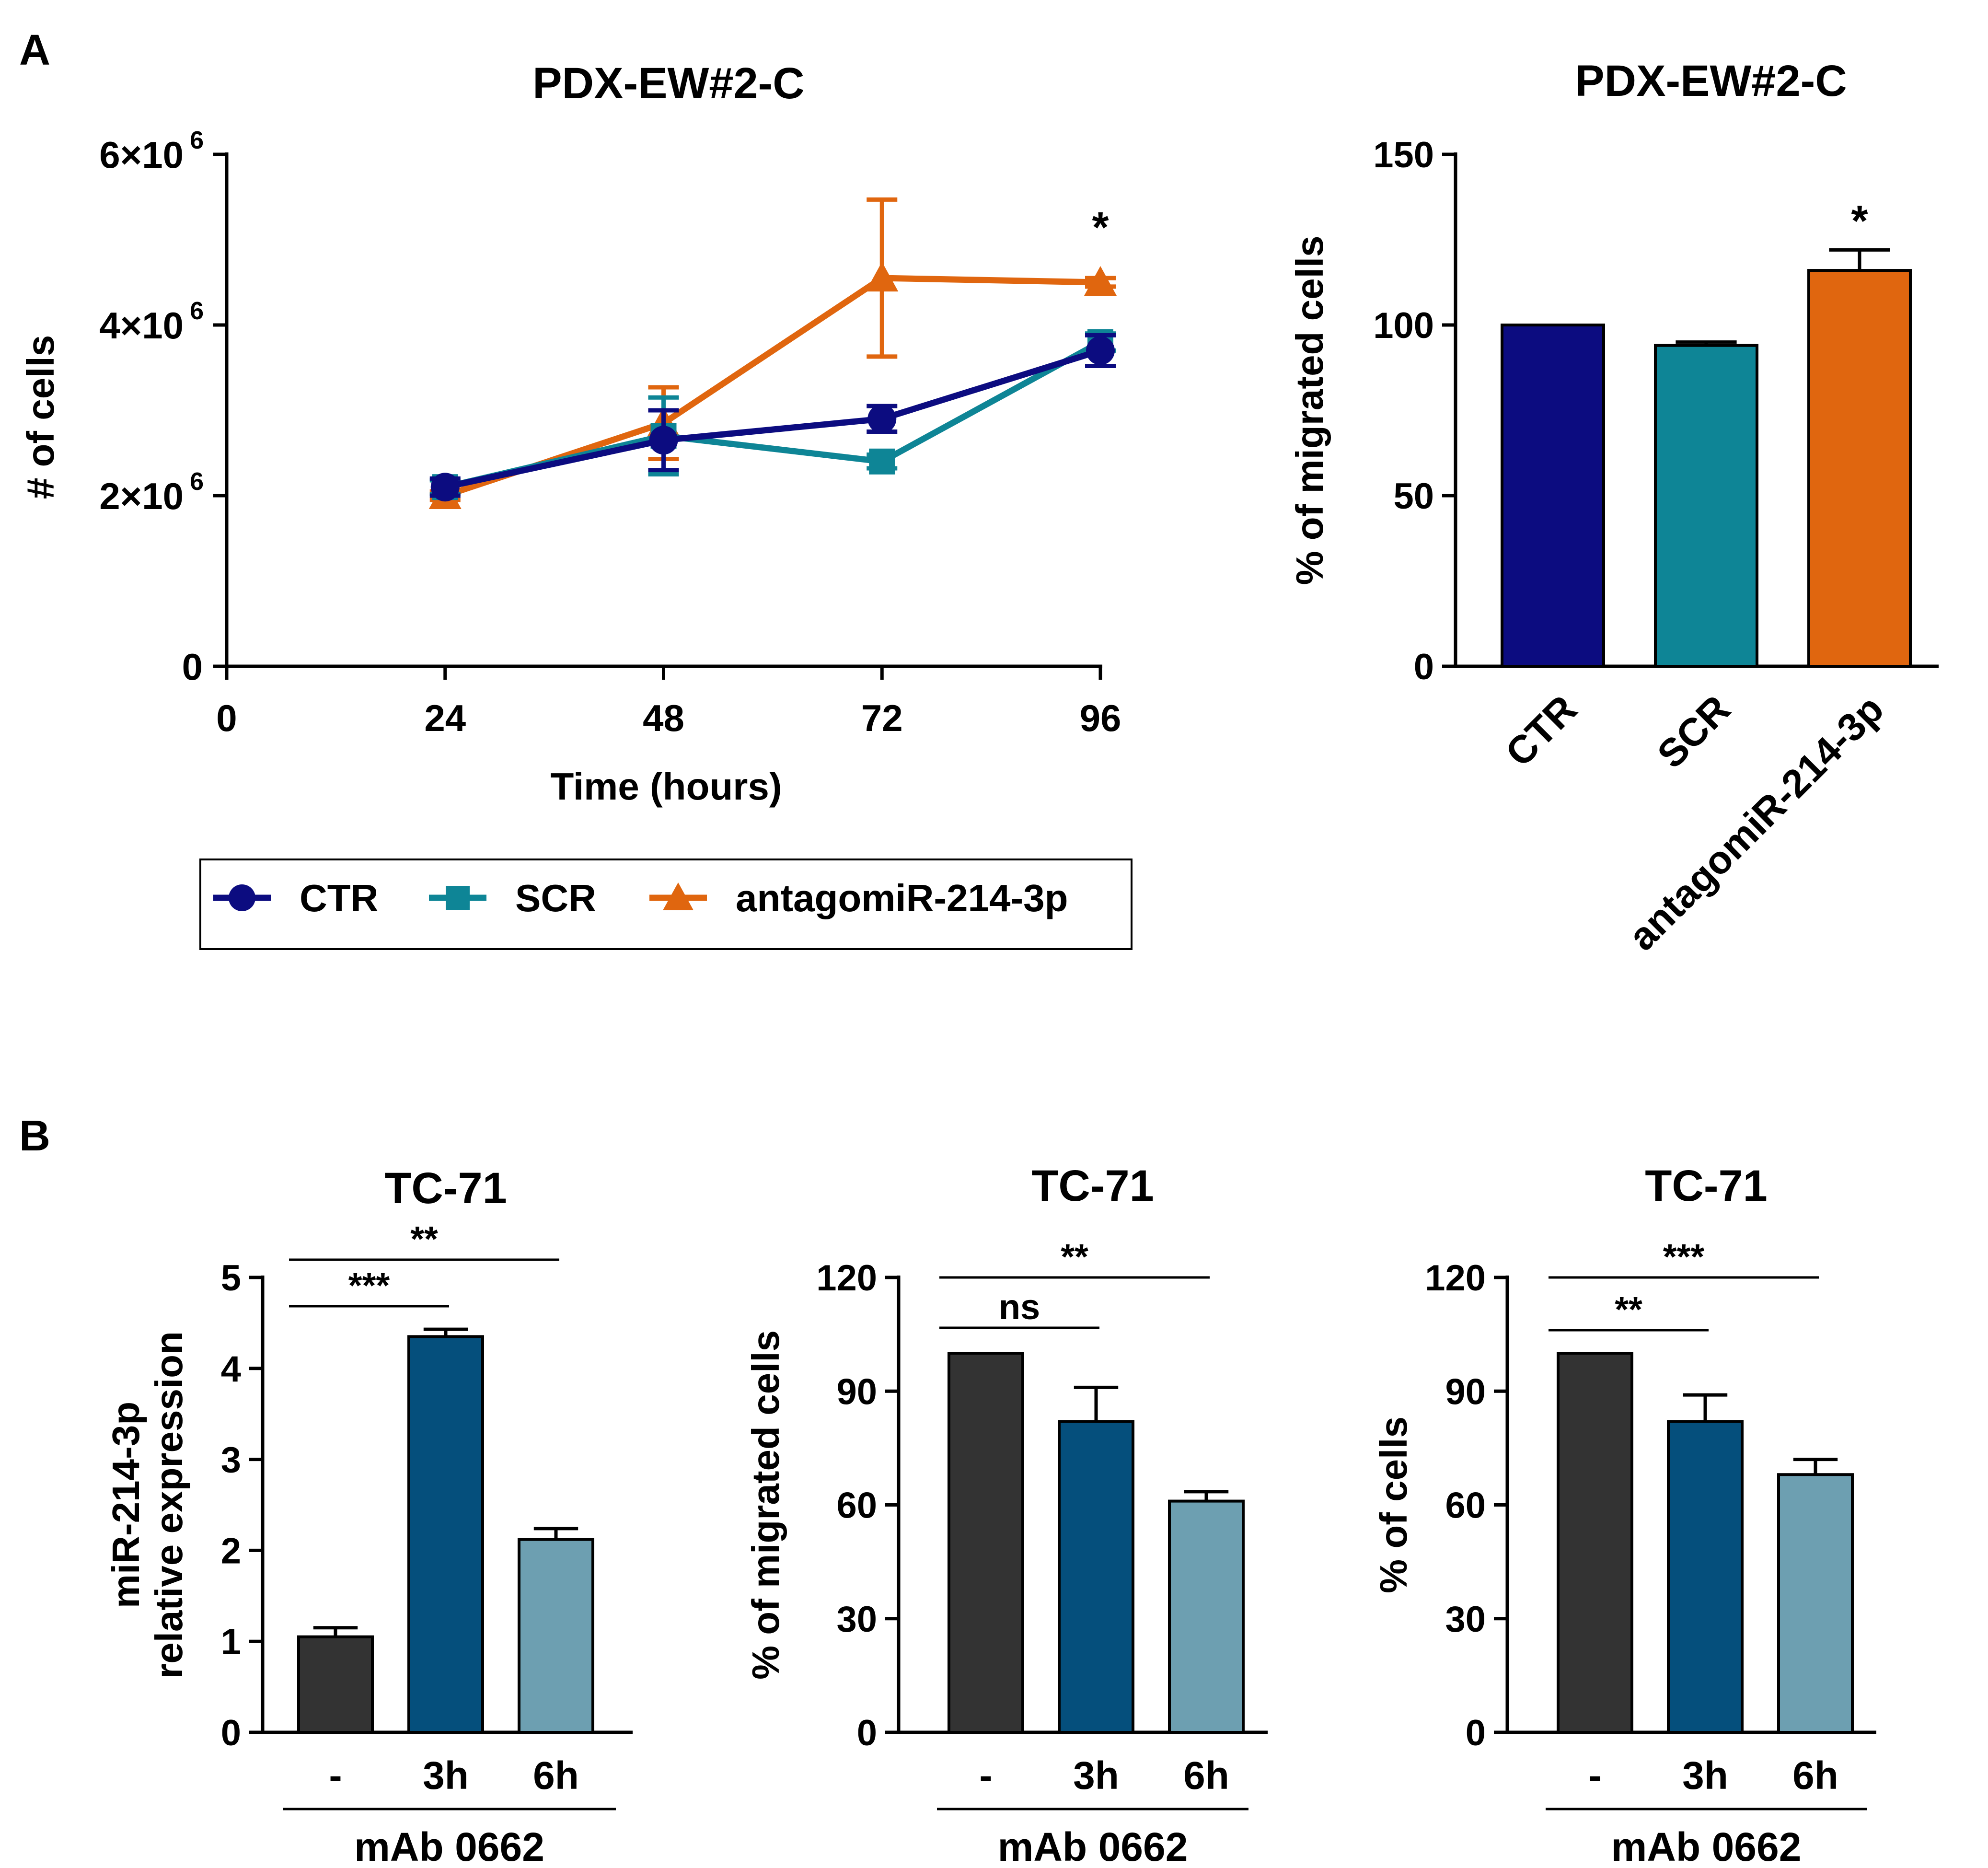 The width and height of the screenshot is (1988, 1868). Describe the element at coordinates (445, 718) in the screenshot. I see `x-tick-label: 24` at that location.